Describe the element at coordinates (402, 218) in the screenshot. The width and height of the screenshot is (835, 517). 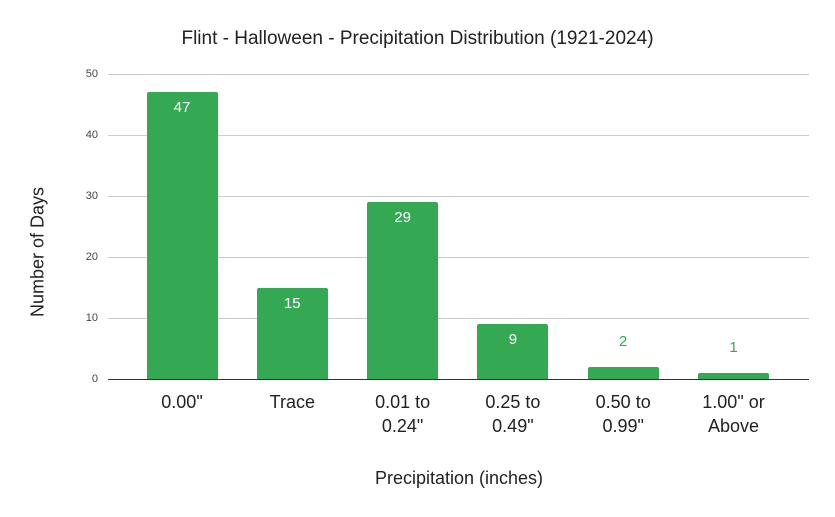
I see `data-label: 29` at that location.